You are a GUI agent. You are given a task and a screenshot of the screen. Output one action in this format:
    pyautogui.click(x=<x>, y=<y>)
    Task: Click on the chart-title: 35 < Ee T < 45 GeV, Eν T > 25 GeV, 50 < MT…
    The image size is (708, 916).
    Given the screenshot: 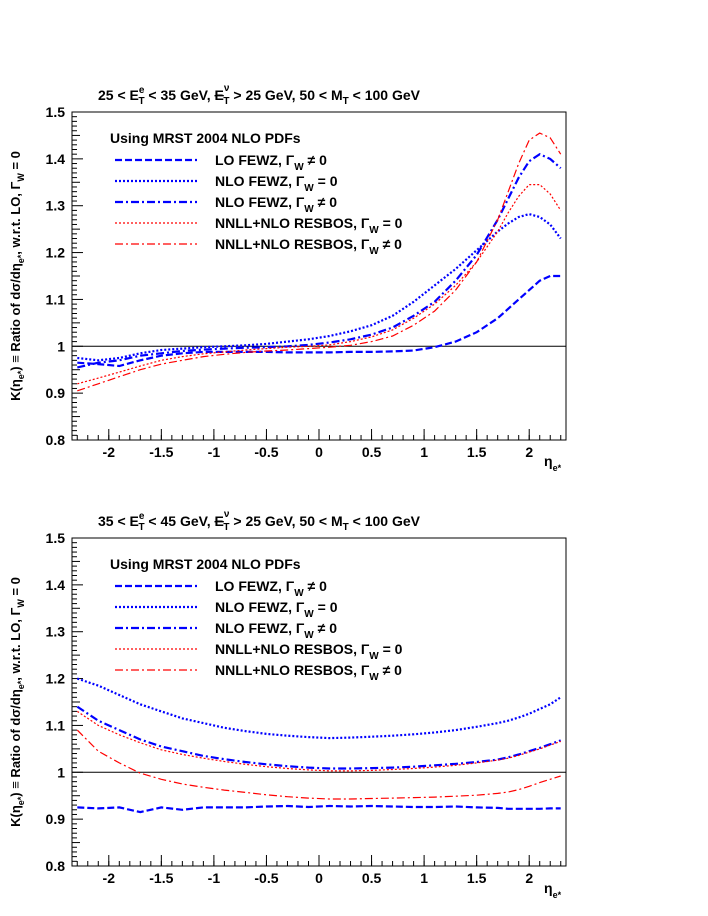 What is the action you would take?
    pyautogui.click(x=259, y=521)
    